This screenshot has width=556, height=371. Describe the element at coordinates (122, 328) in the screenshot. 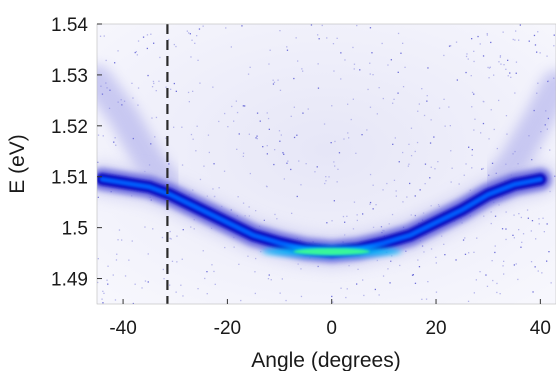

I see `x-tick-label: -40` at that location.